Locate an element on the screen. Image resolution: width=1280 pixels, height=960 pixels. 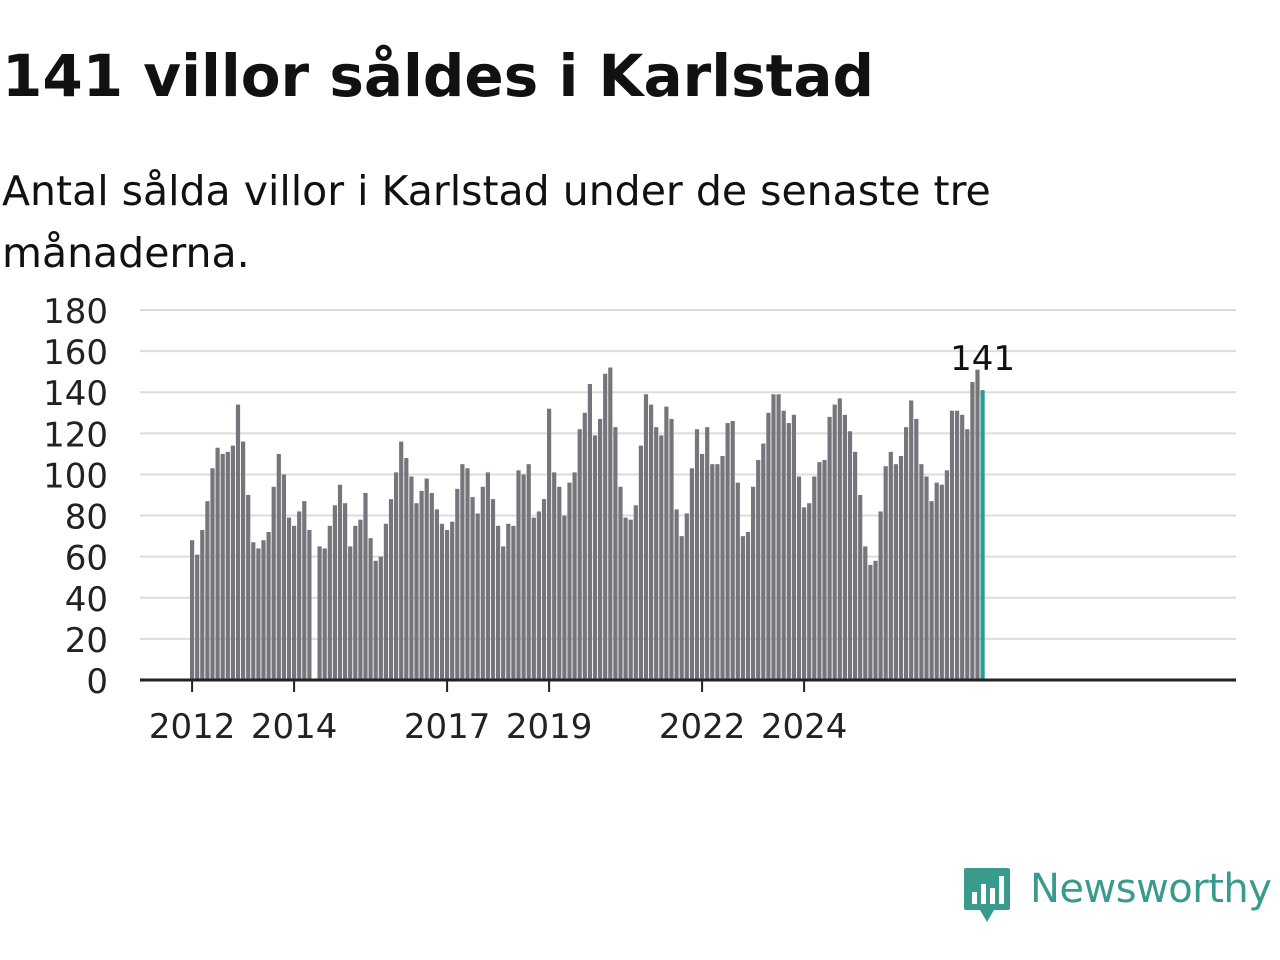
x-tick-label: 2022 is located at coordinates (702, 727).